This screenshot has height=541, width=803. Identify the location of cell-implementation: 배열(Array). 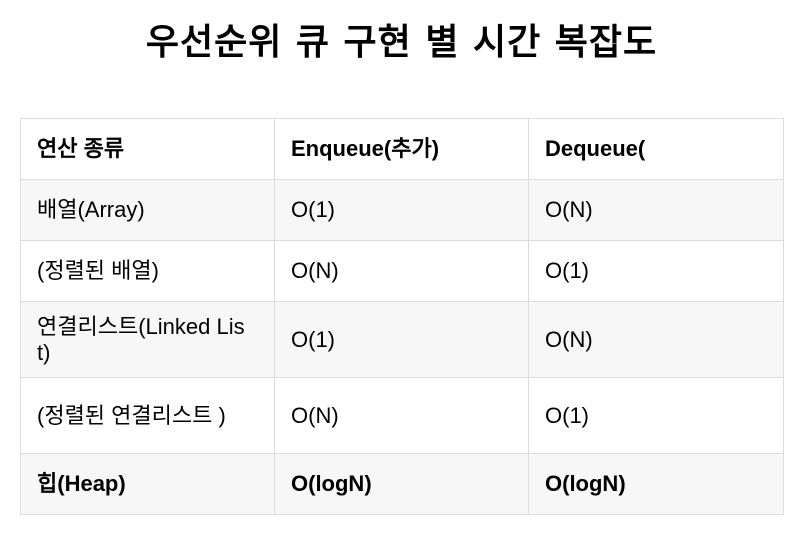
(147, 210).